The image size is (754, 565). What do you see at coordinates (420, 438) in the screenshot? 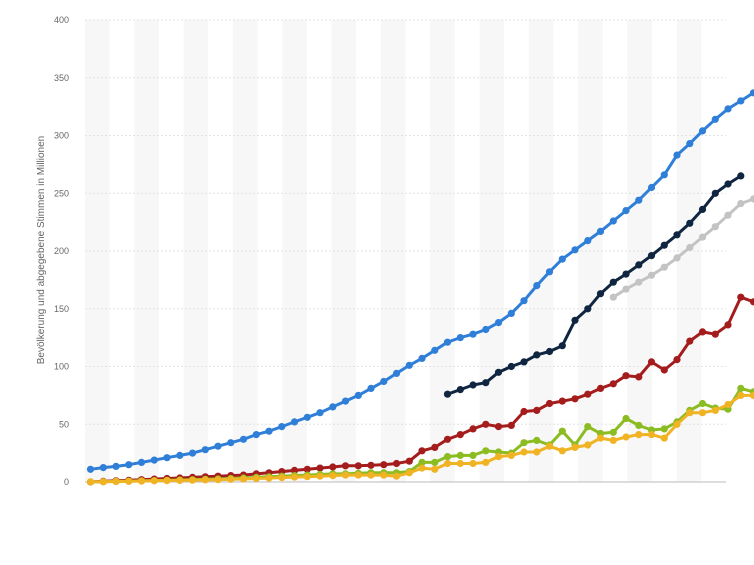
I see `series-line` at bounding box center [420, 438].